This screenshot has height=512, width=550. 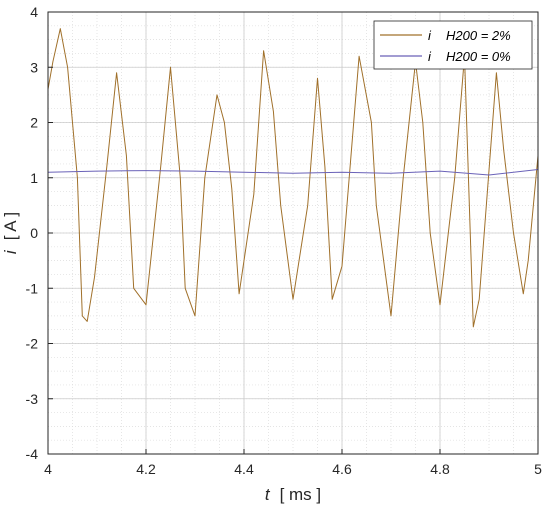 I want to click on y-tick-label: -4, so click(x=32, y=454).